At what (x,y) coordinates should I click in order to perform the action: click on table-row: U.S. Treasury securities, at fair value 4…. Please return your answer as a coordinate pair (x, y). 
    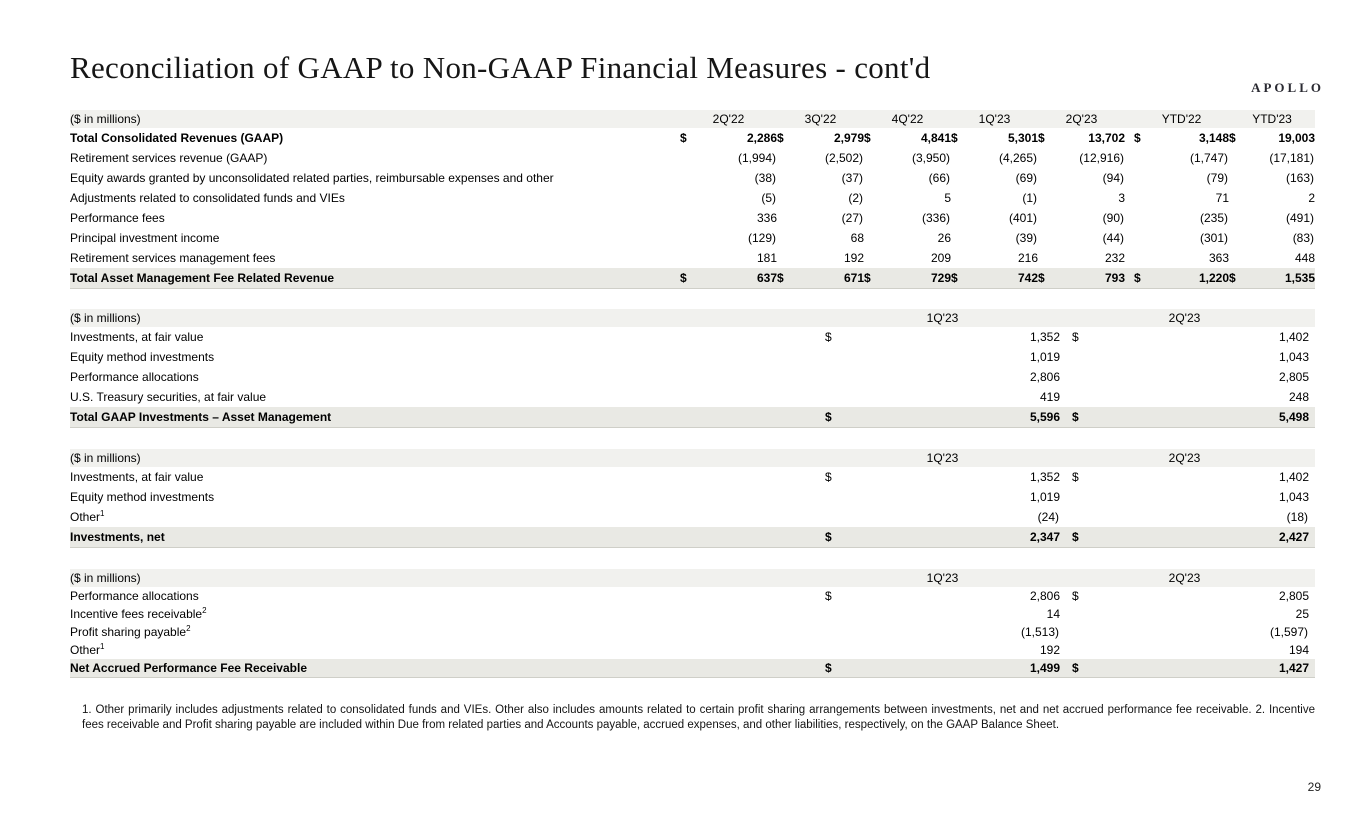
    Looking at the image, I should click on (692, 397).